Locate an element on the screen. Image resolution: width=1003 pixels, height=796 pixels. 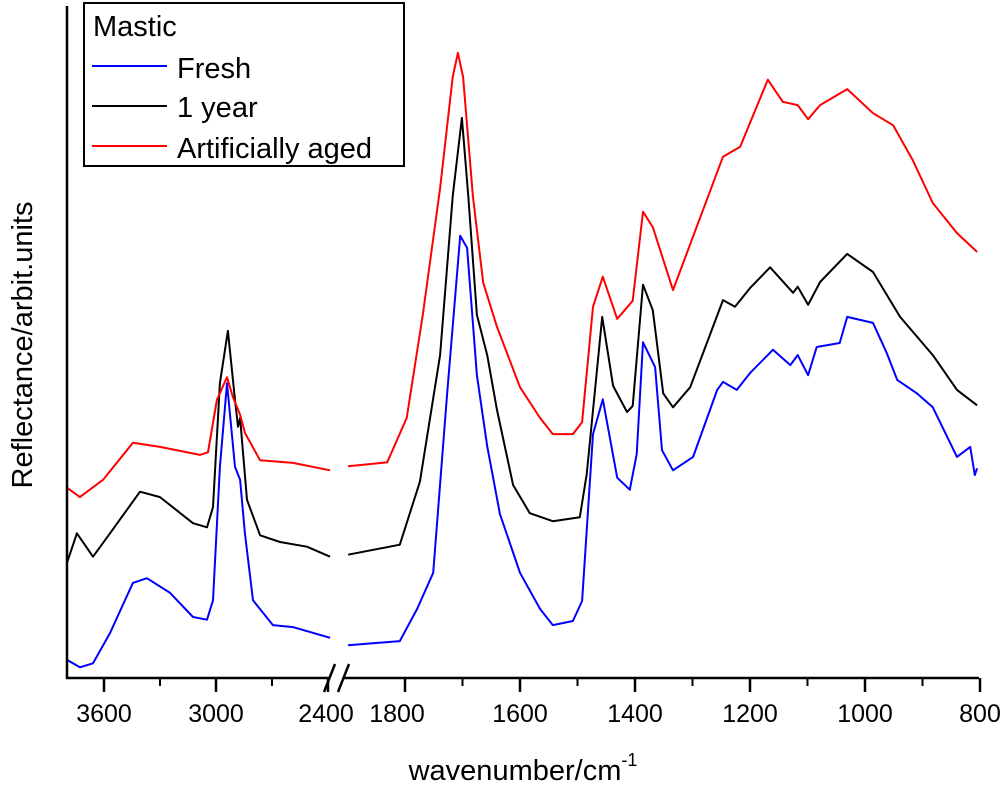
axis-break-mark-left is located at coordinates (329, 678).